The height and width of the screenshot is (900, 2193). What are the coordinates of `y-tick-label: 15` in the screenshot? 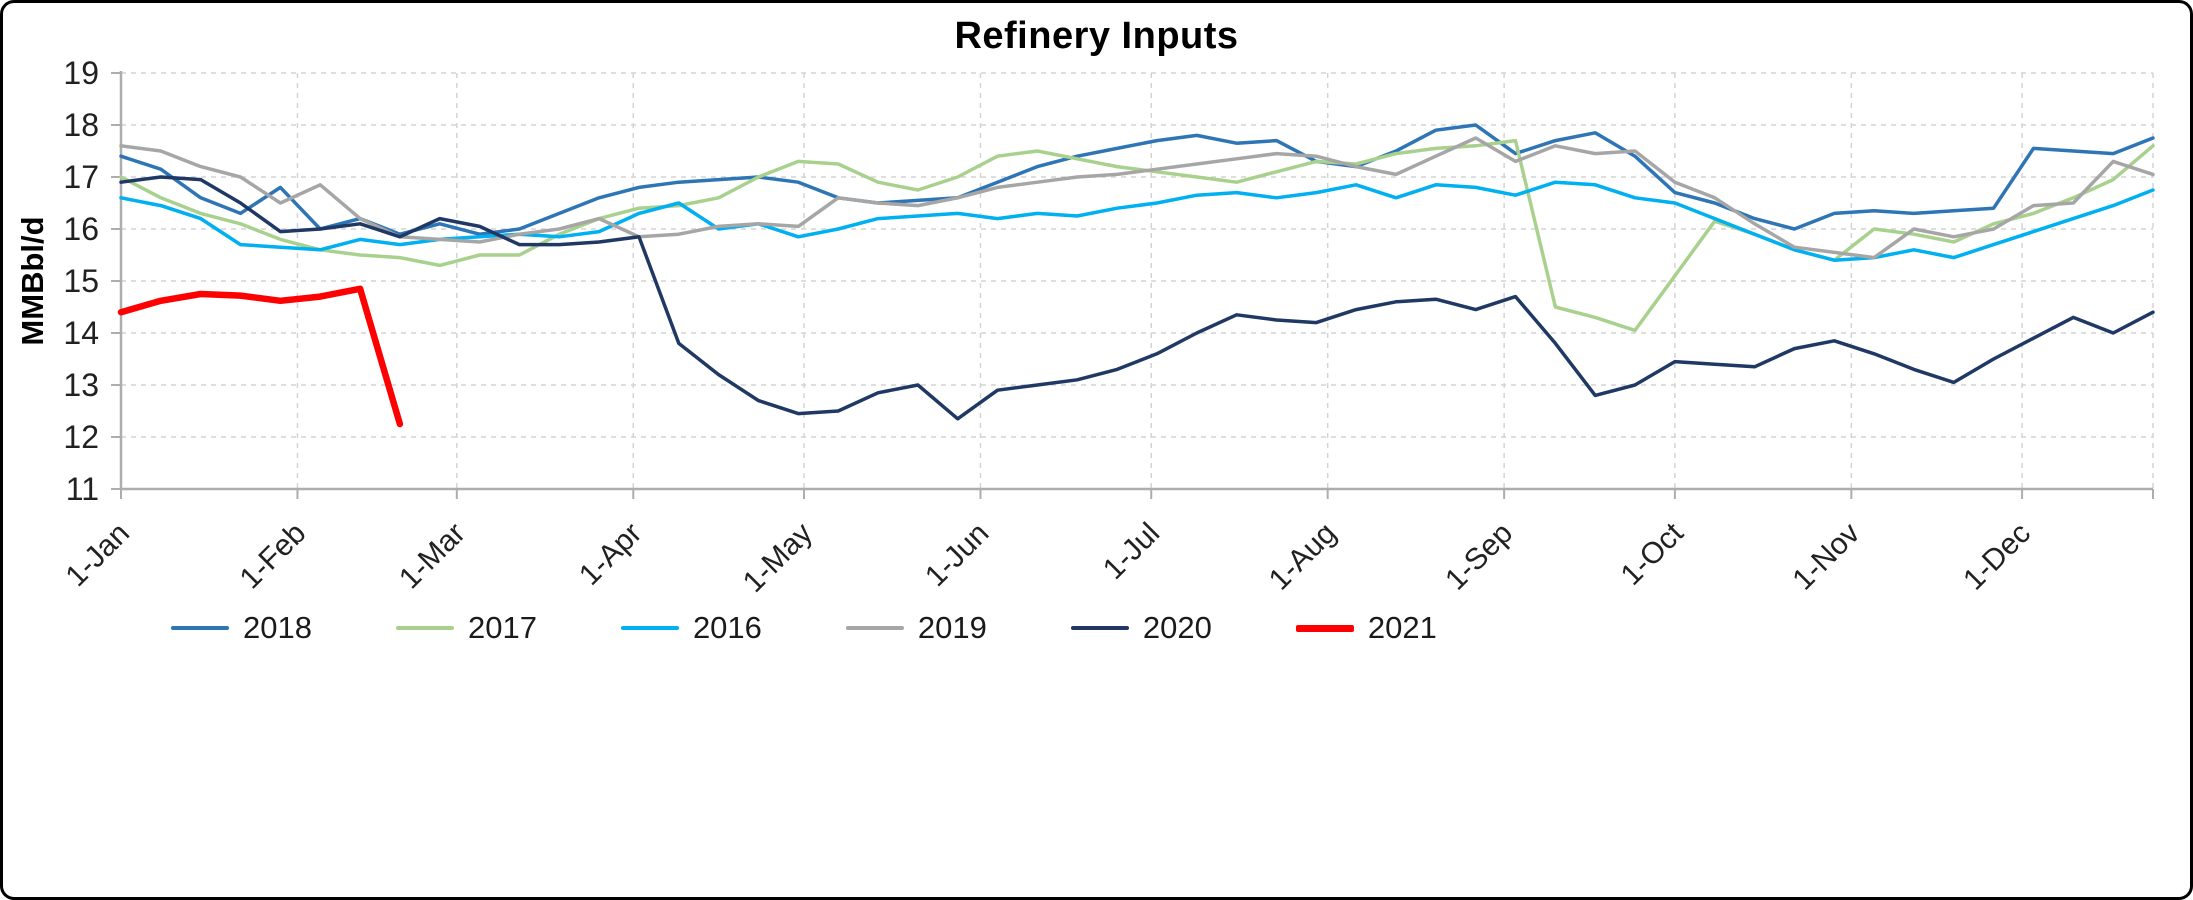 It's located at (81, 281).